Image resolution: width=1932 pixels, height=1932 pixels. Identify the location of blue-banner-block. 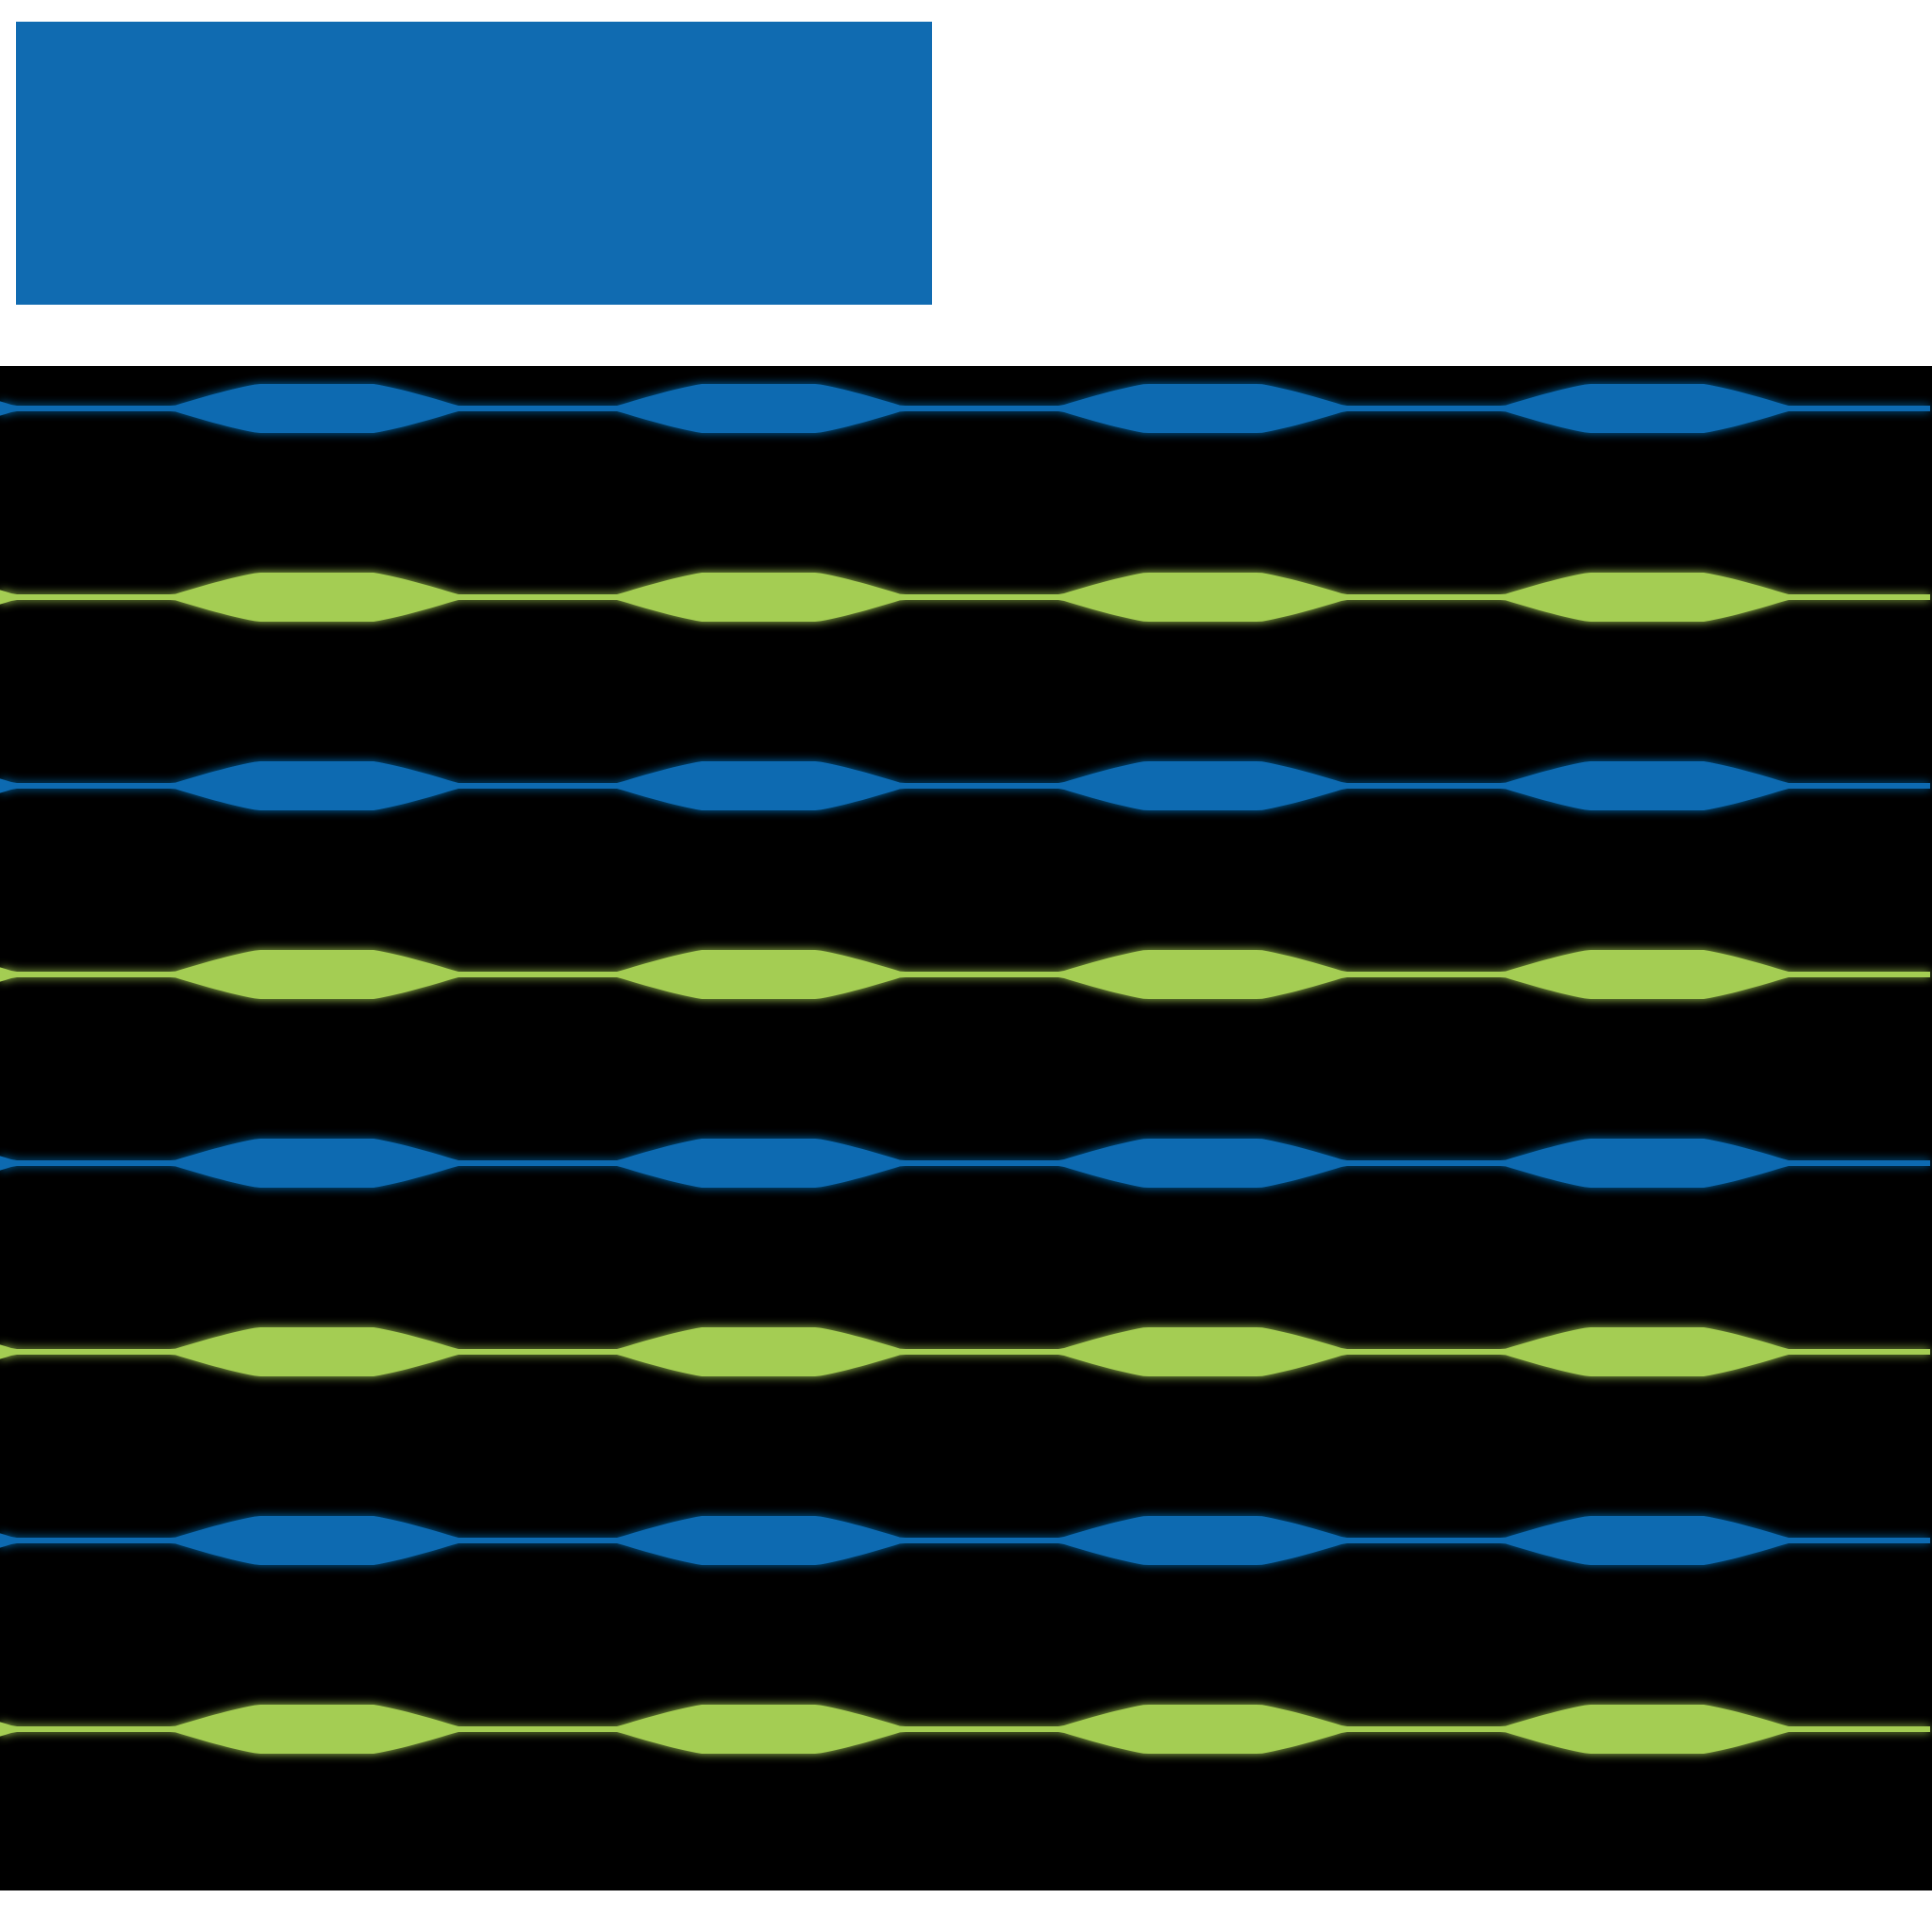
(474, 163).